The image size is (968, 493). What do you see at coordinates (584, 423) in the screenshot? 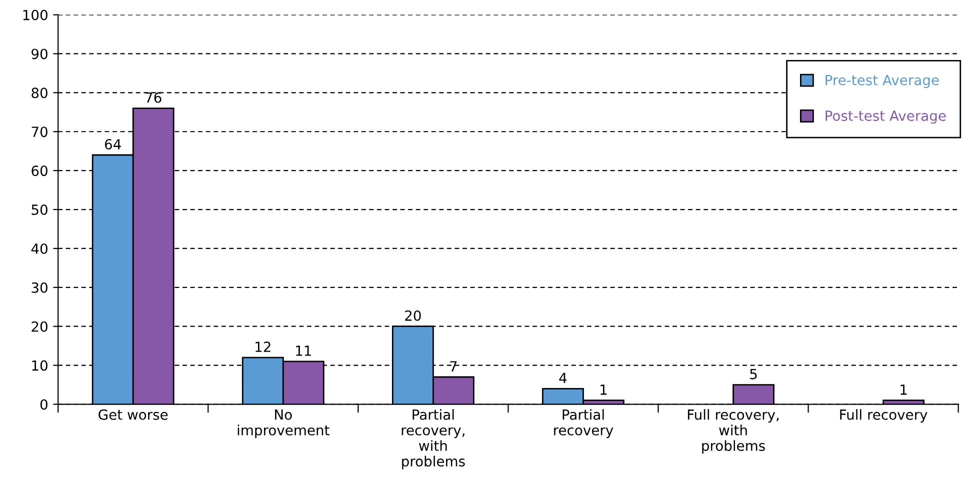
I see `x-tick-label: Partial recovery` at bounding box center [584, 423].